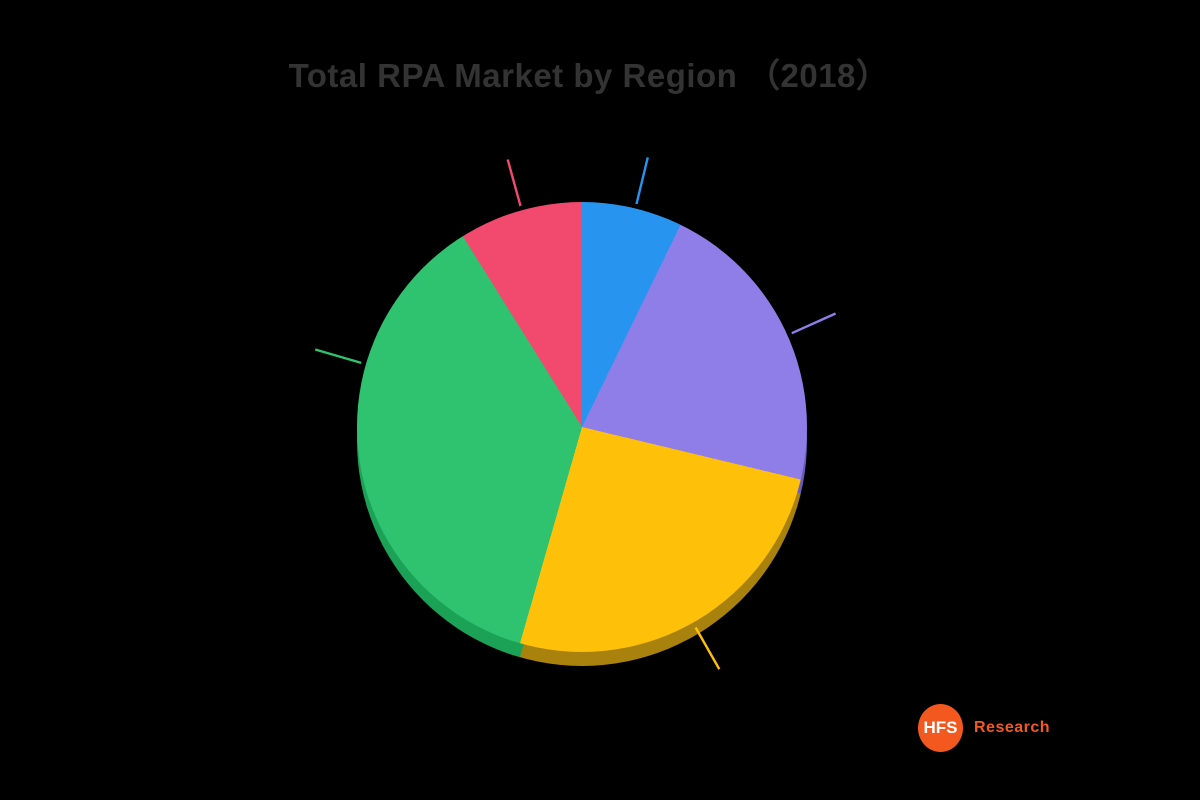 This screenshot has width=1200, height=800. I want to click on leader-tick-slice-green, so click(338, 356).